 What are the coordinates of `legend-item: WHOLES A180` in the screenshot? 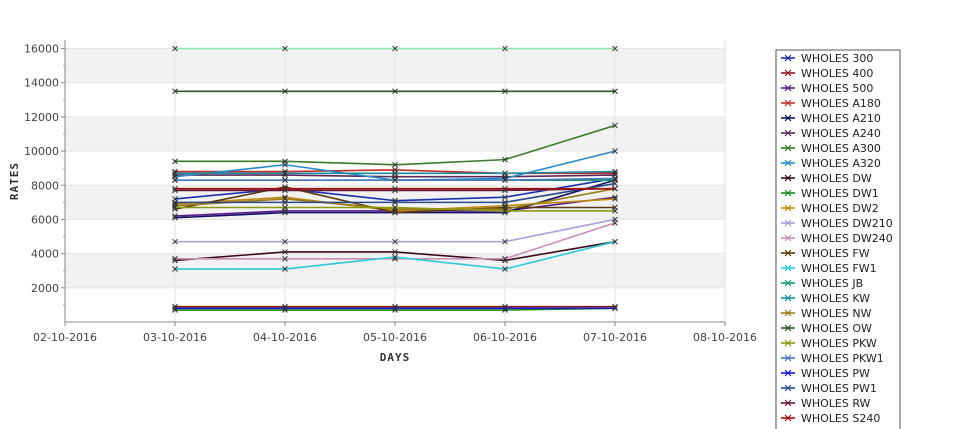 It's located at (831, 103).